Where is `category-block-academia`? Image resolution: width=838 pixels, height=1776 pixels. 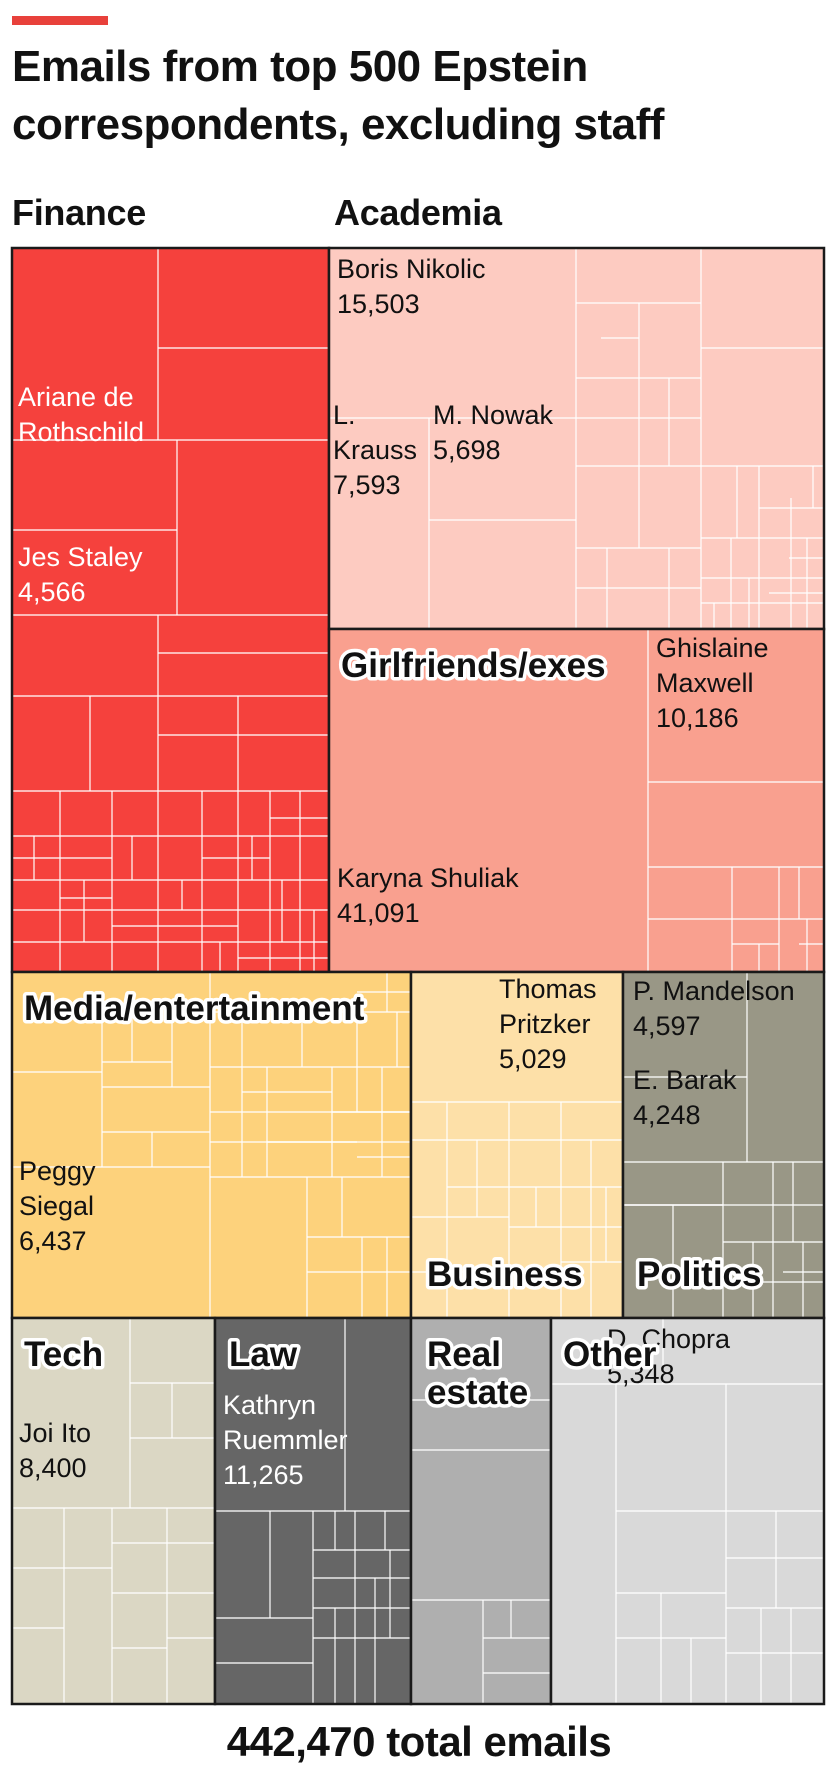 category-block-academia is located at coordinates (576, 438).